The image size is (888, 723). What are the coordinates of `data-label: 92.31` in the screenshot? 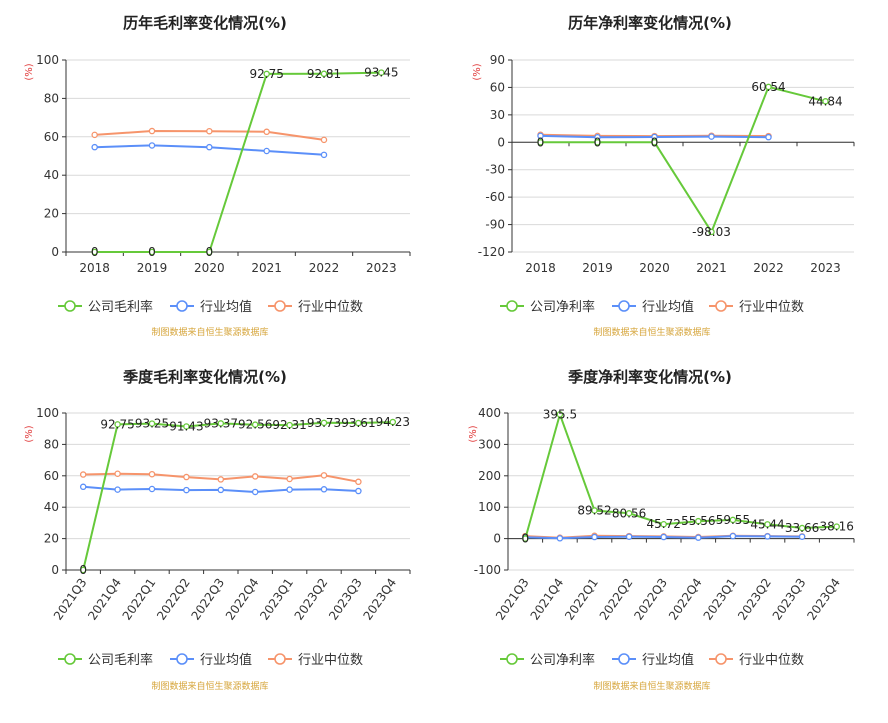 It's located at (289, 425).